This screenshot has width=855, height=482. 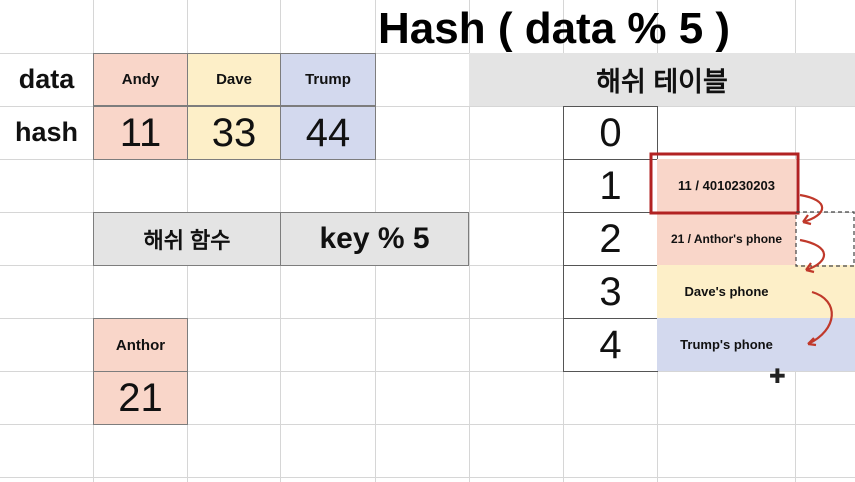 I want to click on data-cell-dave: Dave, so click(x=234, y=79).